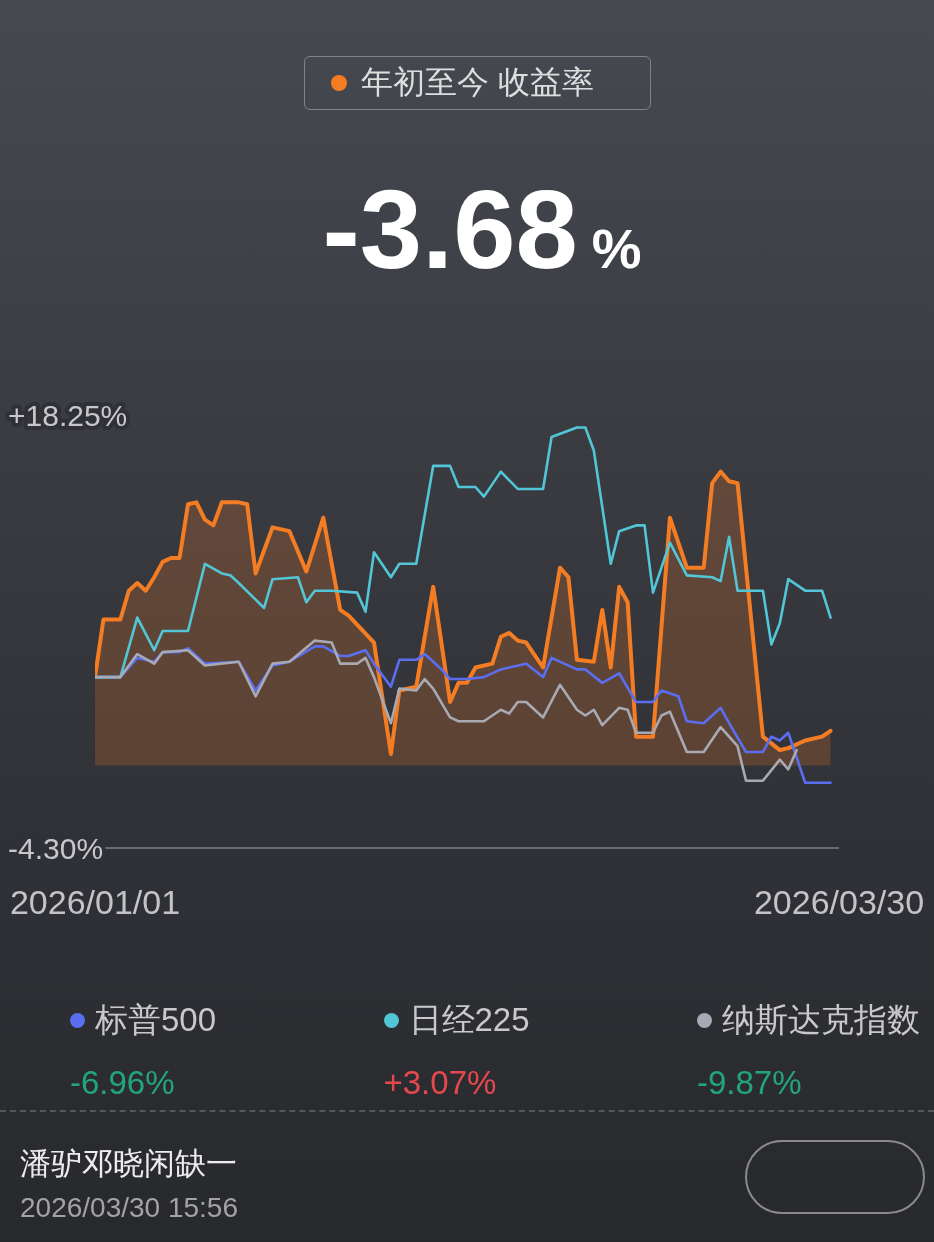 The height and width of the screenshot is (1242, 934). What do you see at coordinates (749, 1083) in the screenshot?
I see `text: -9.87%` at bounding box center [749, 1083].